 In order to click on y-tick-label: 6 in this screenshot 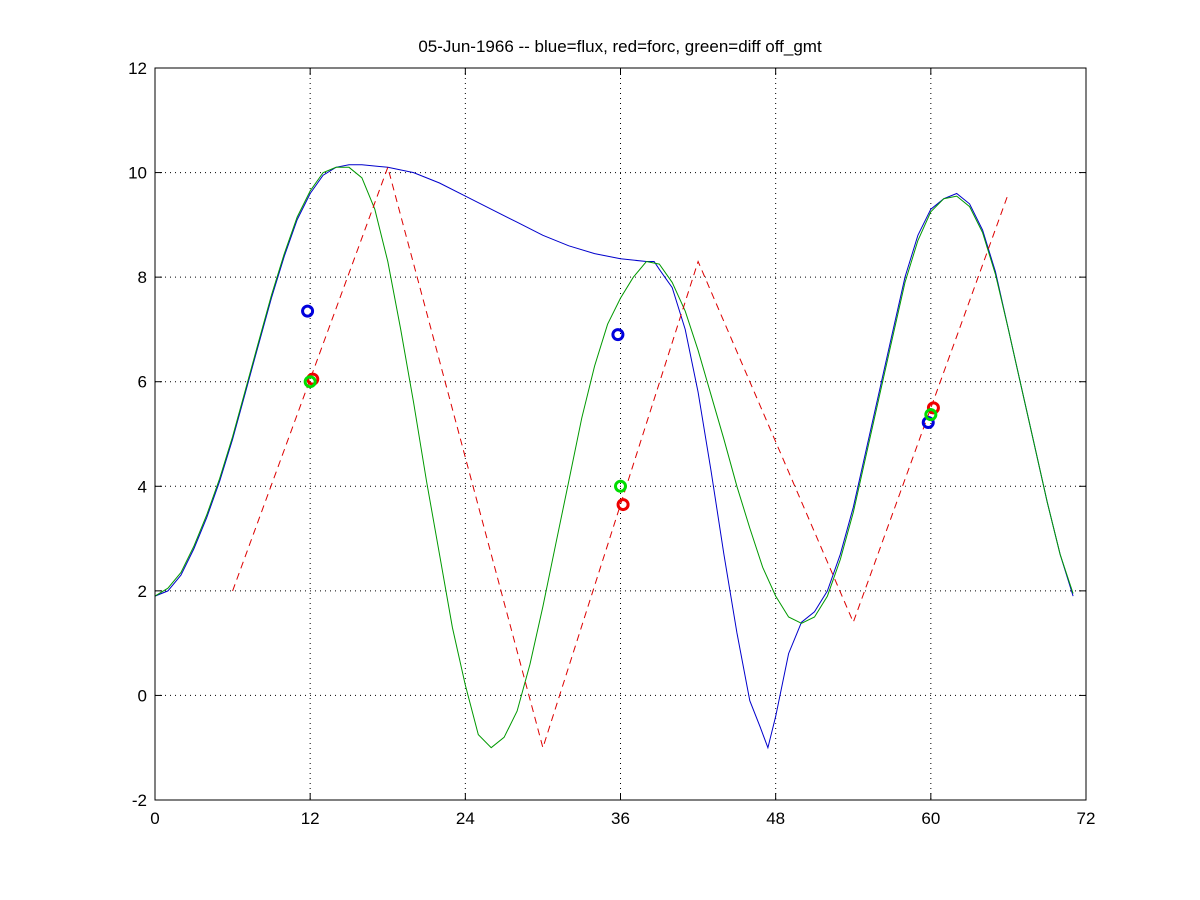, I will do `click(142, 382)`.